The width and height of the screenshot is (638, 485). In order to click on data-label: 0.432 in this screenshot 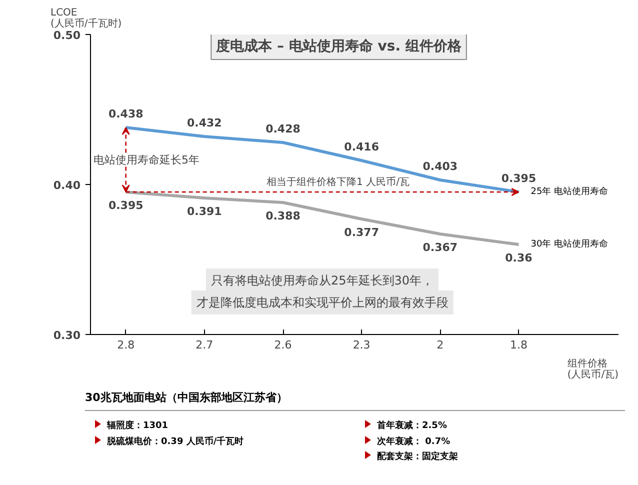, I will do `click(204, 123)`.